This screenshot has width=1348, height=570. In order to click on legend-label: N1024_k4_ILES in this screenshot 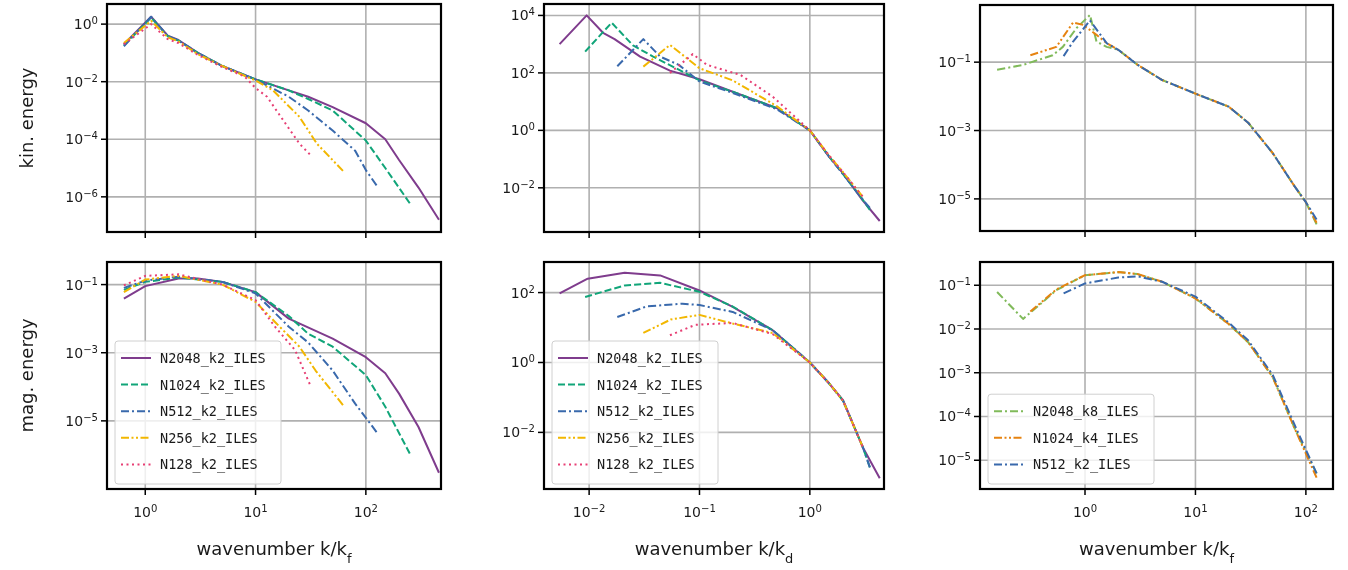, I will do `click(1086, 438)`.